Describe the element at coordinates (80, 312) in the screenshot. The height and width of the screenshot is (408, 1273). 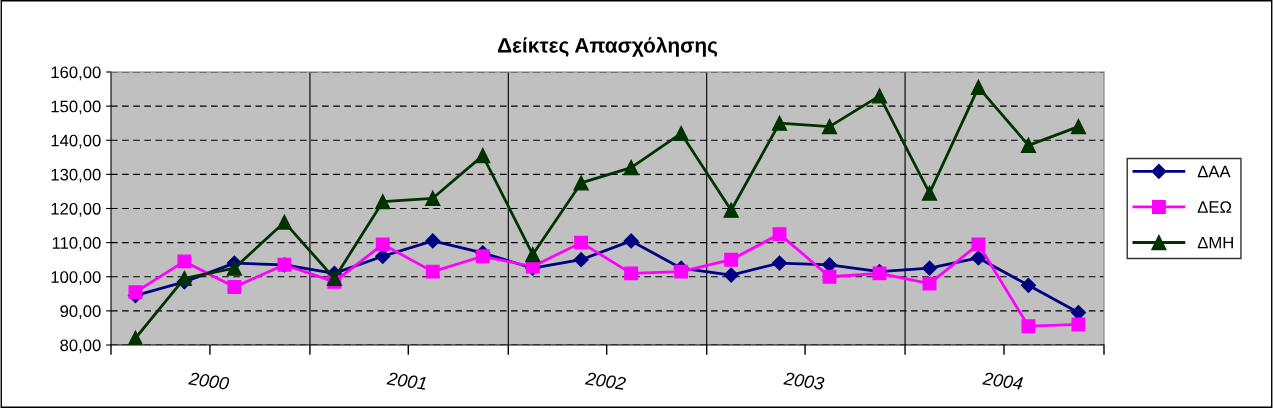
I see `y-tick-label: 90,00` at that location.